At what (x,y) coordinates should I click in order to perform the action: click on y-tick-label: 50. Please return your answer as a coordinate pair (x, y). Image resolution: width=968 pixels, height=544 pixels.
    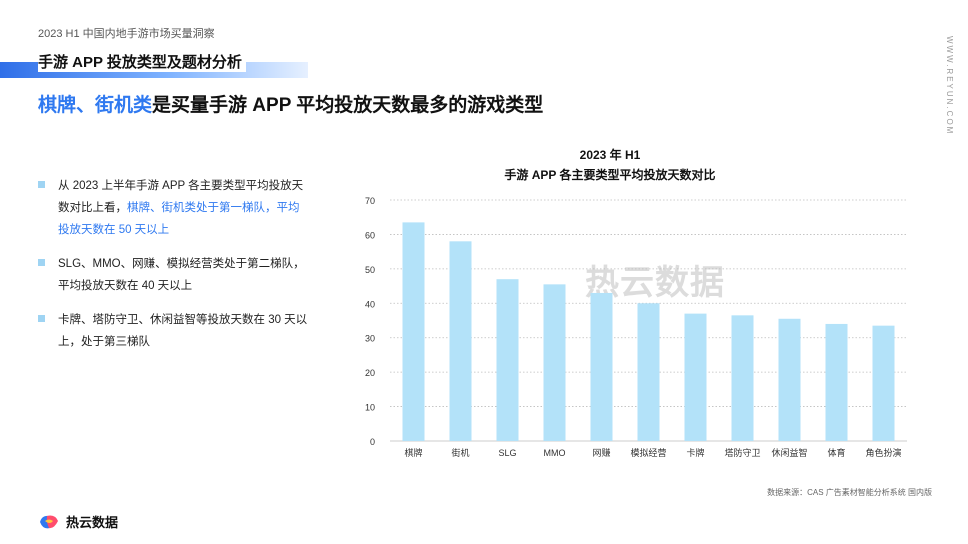
    Looking at the image, I should click on (370, 270).